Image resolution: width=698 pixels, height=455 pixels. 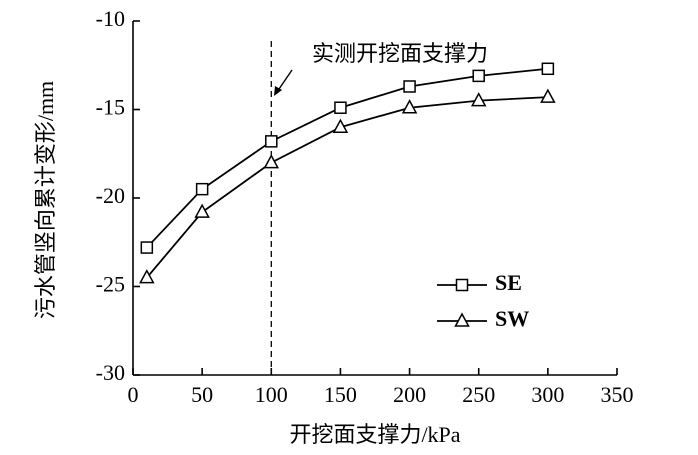 I want to click on legend-label: SE, so click(x=508, y=282).